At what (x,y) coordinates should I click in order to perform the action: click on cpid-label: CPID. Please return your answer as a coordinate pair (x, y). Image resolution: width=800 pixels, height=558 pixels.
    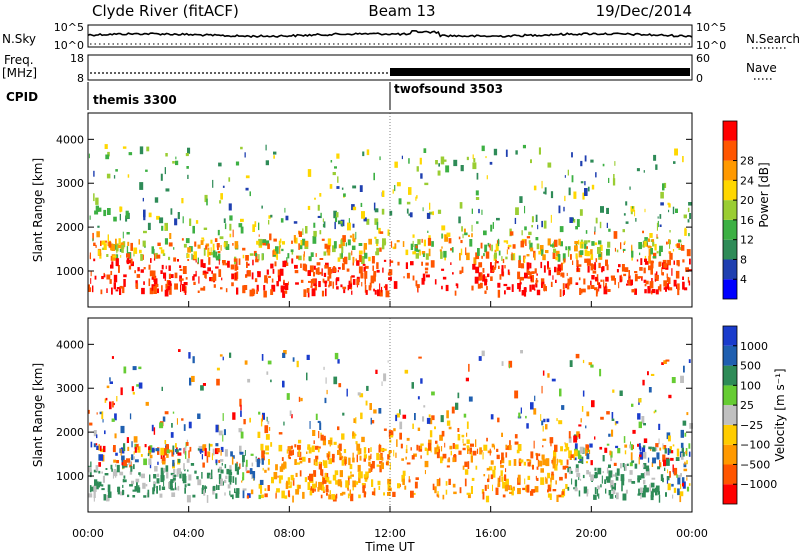
    Looking at the image, I should click on (22, 97).